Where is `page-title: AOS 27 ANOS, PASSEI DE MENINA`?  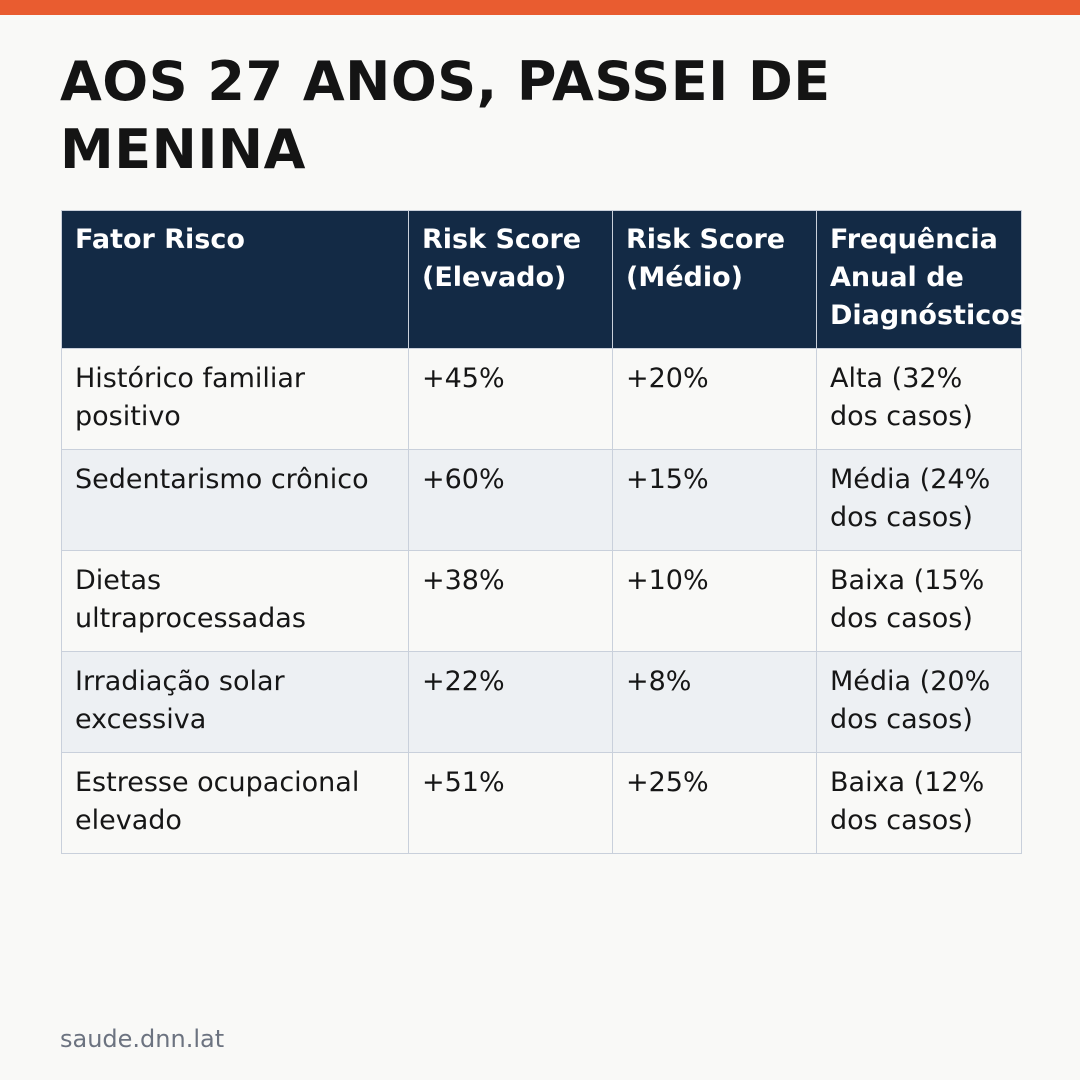 page-title: AOS 27 ANOS, PASSEI DE MENINA is located at coordinates (445, 115).